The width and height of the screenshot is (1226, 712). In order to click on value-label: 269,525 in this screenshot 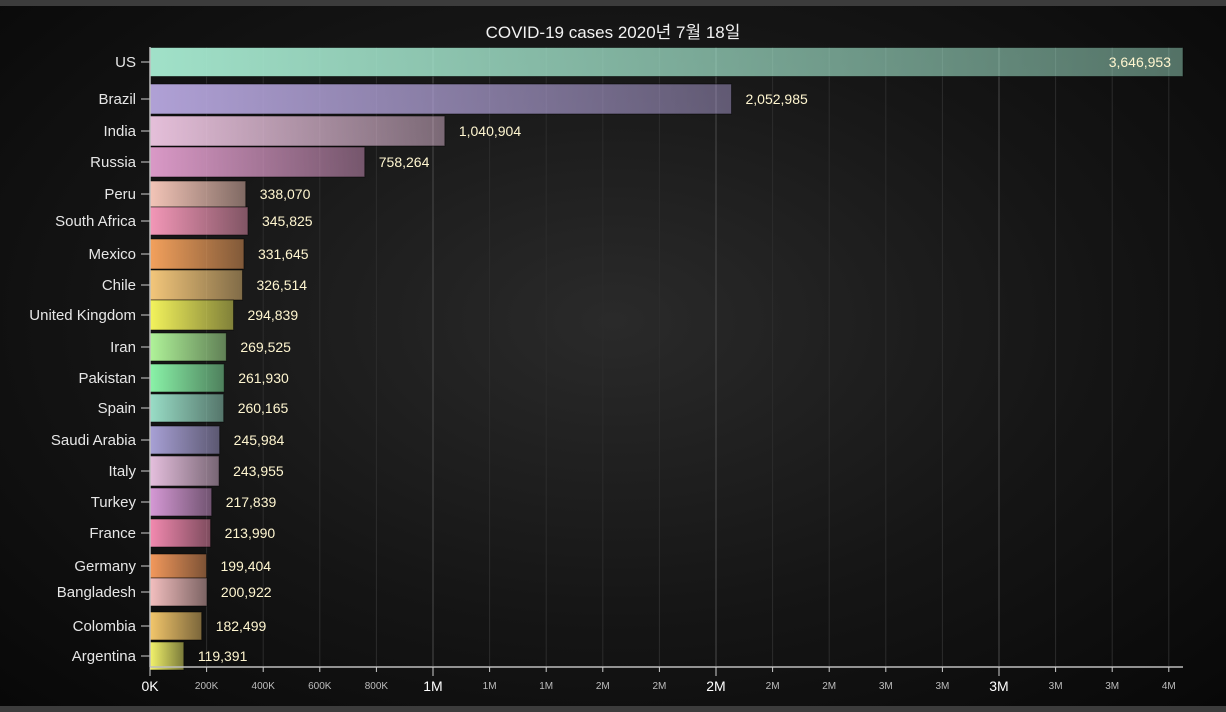, I will do `click(265, 347)`.